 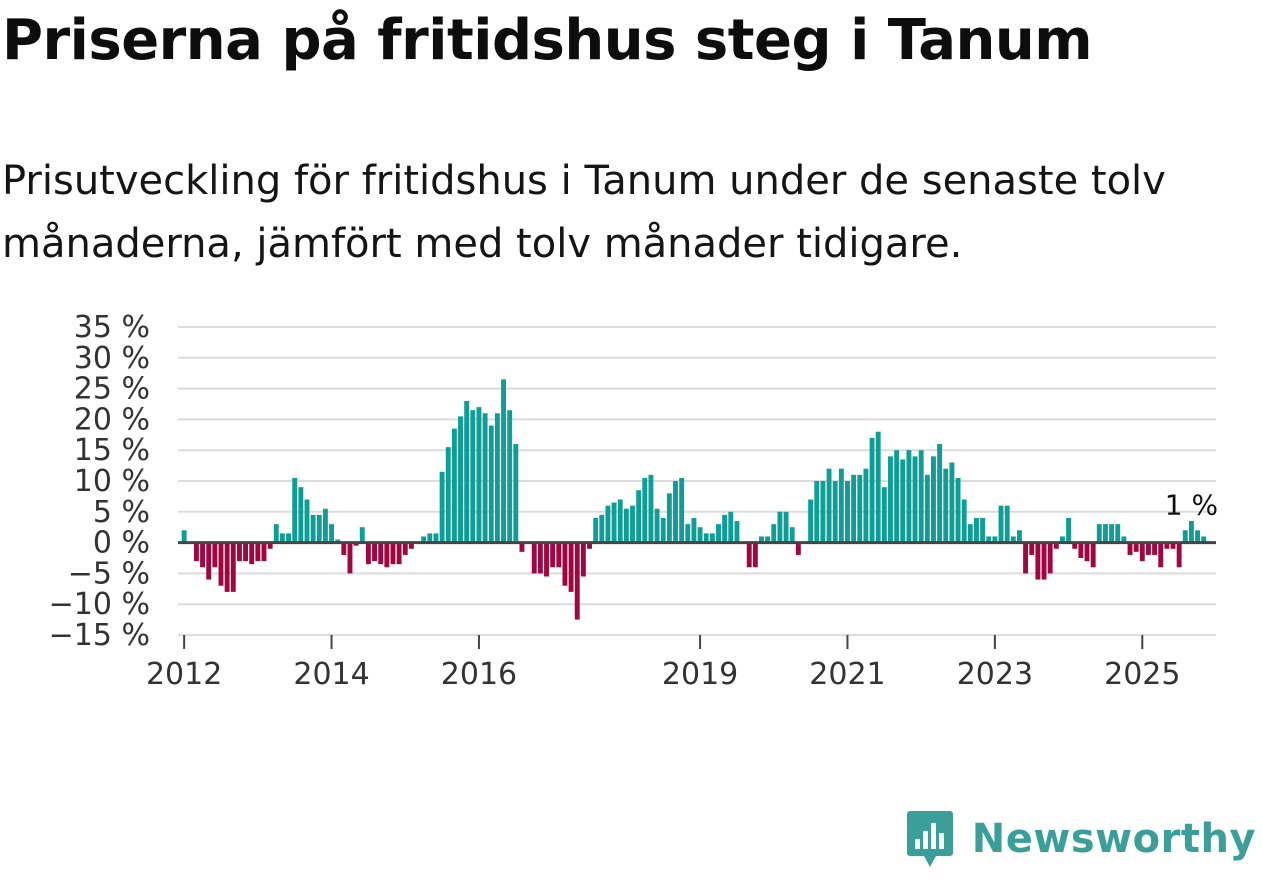 I want to click on brand-name: Newsworthy, so click(x=1113, y=839).